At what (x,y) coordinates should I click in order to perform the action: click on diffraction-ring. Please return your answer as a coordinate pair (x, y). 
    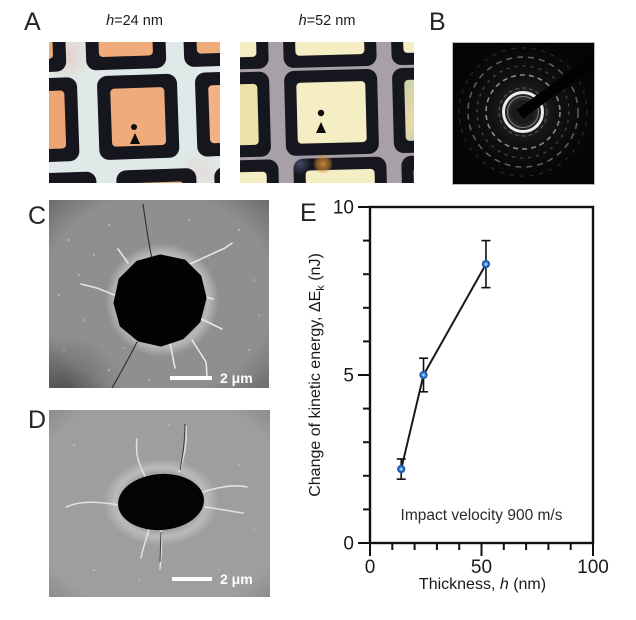
    Looking at the image, I should click on (523, 112).